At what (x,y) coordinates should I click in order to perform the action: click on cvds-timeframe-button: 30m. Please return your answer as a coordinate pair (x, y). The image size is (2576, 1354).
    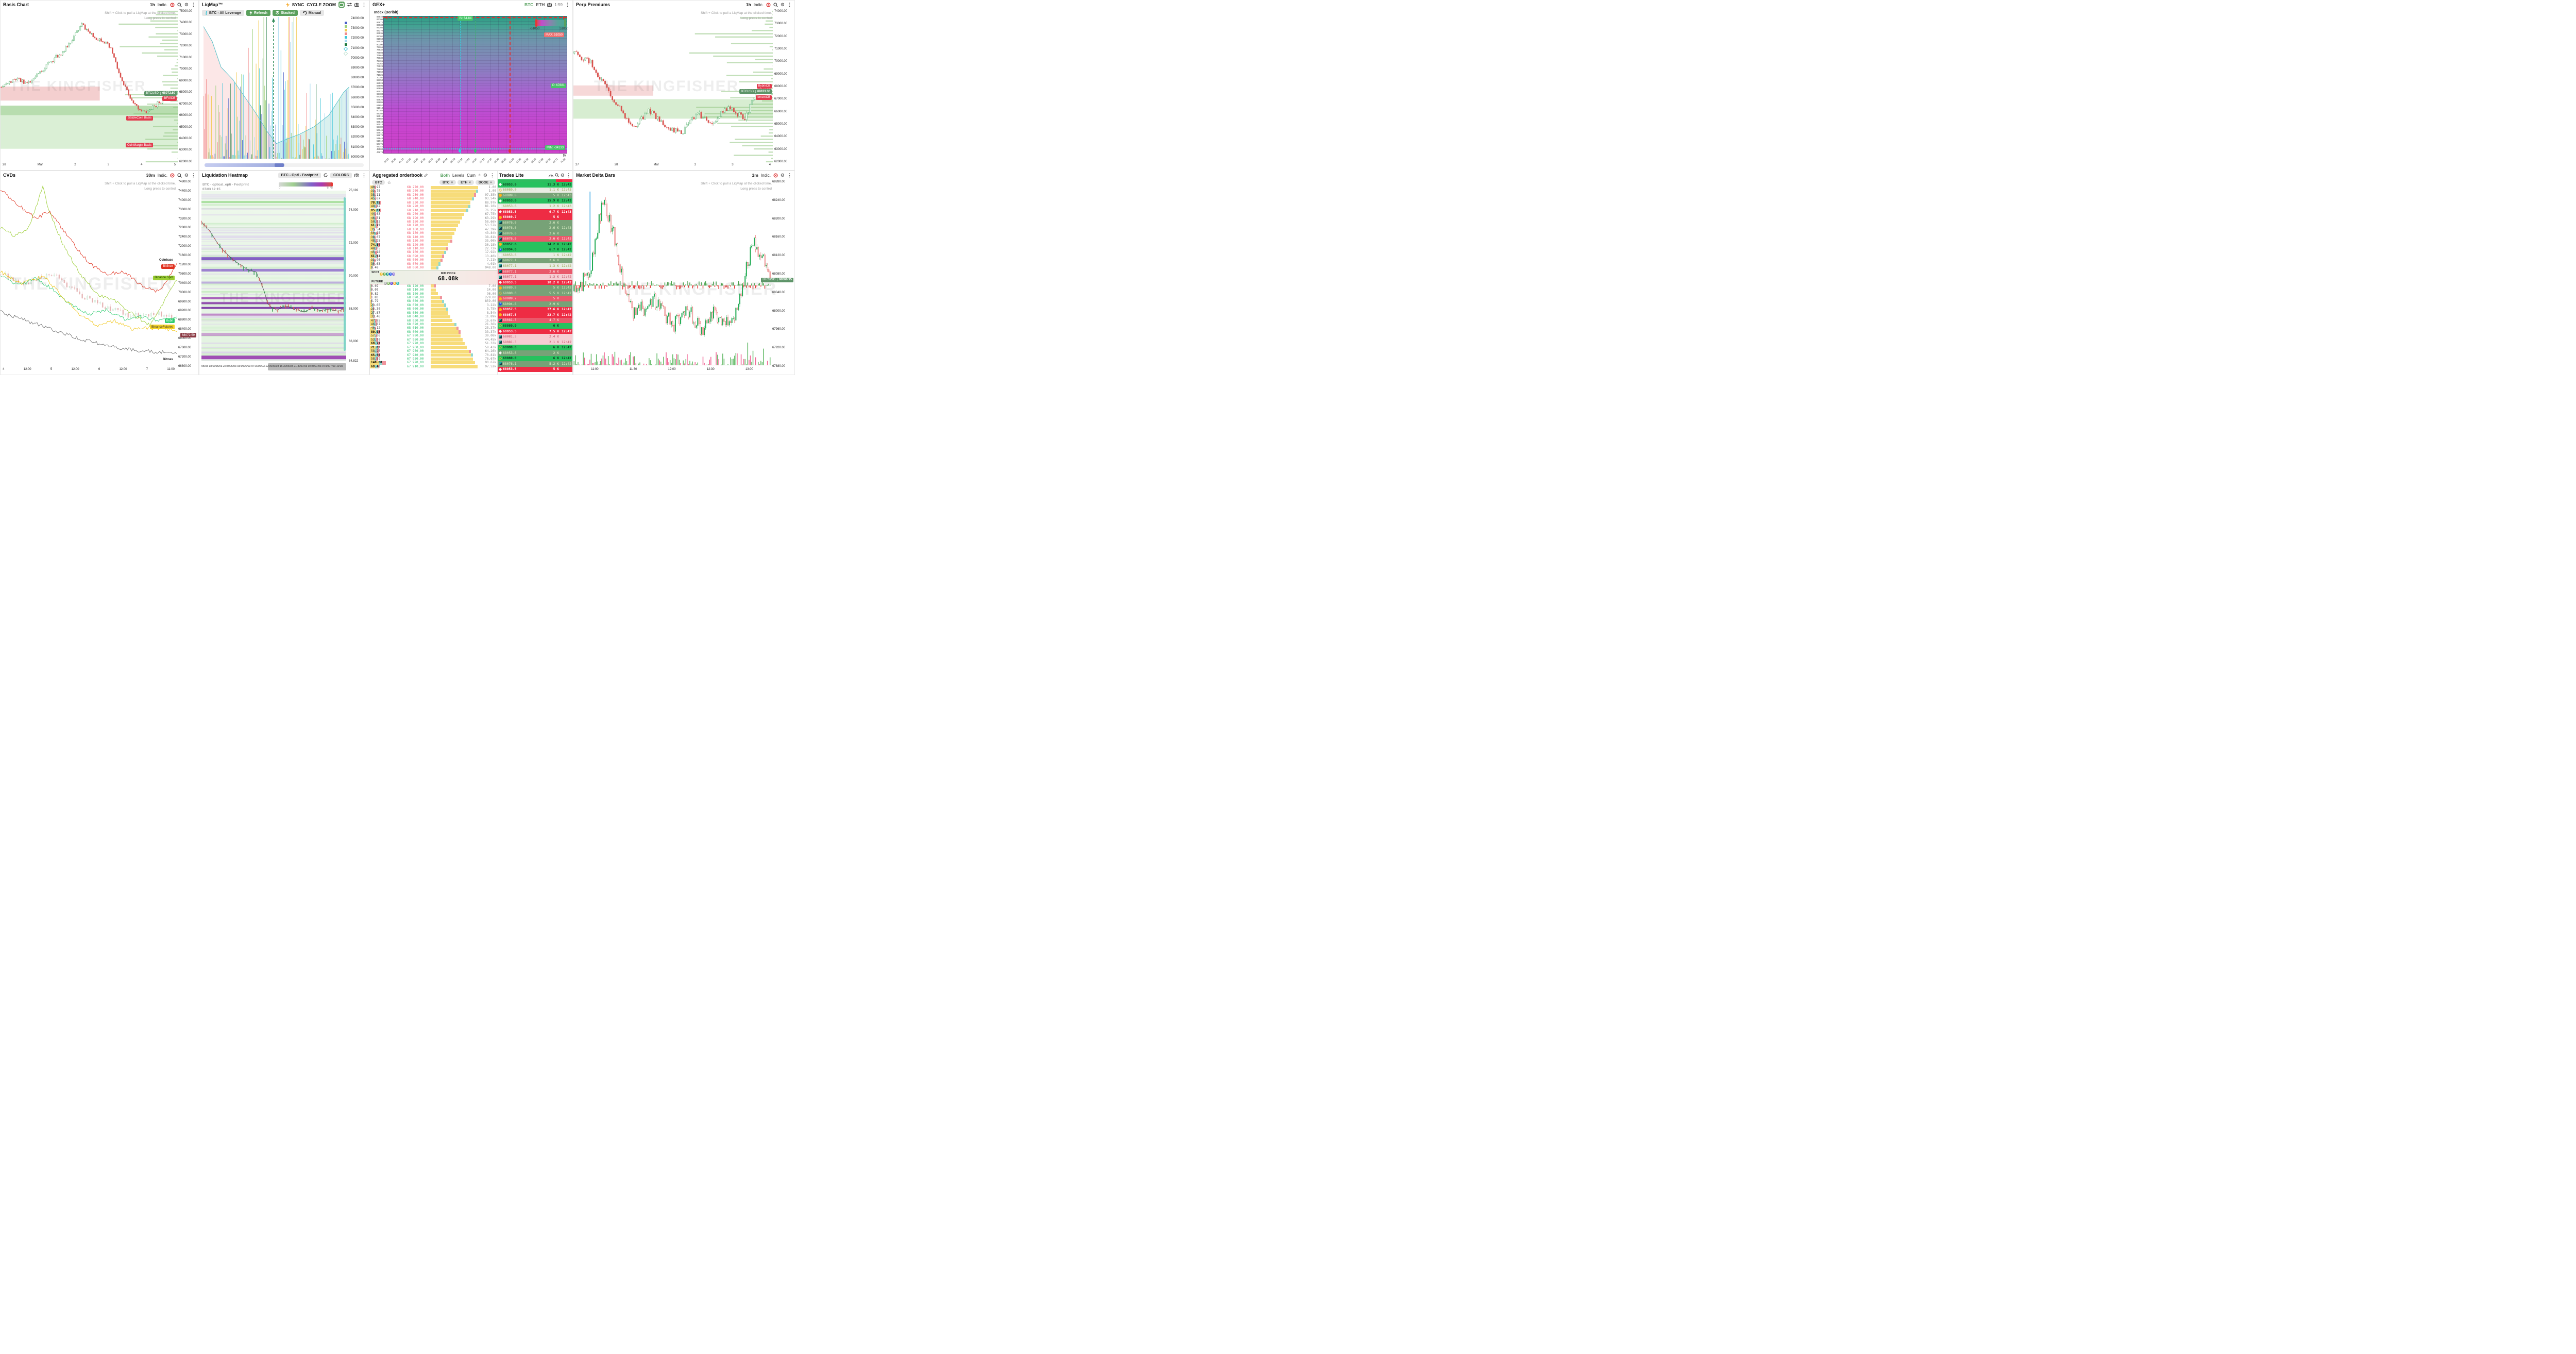
    Looking at the image, I should click on (150, 175).